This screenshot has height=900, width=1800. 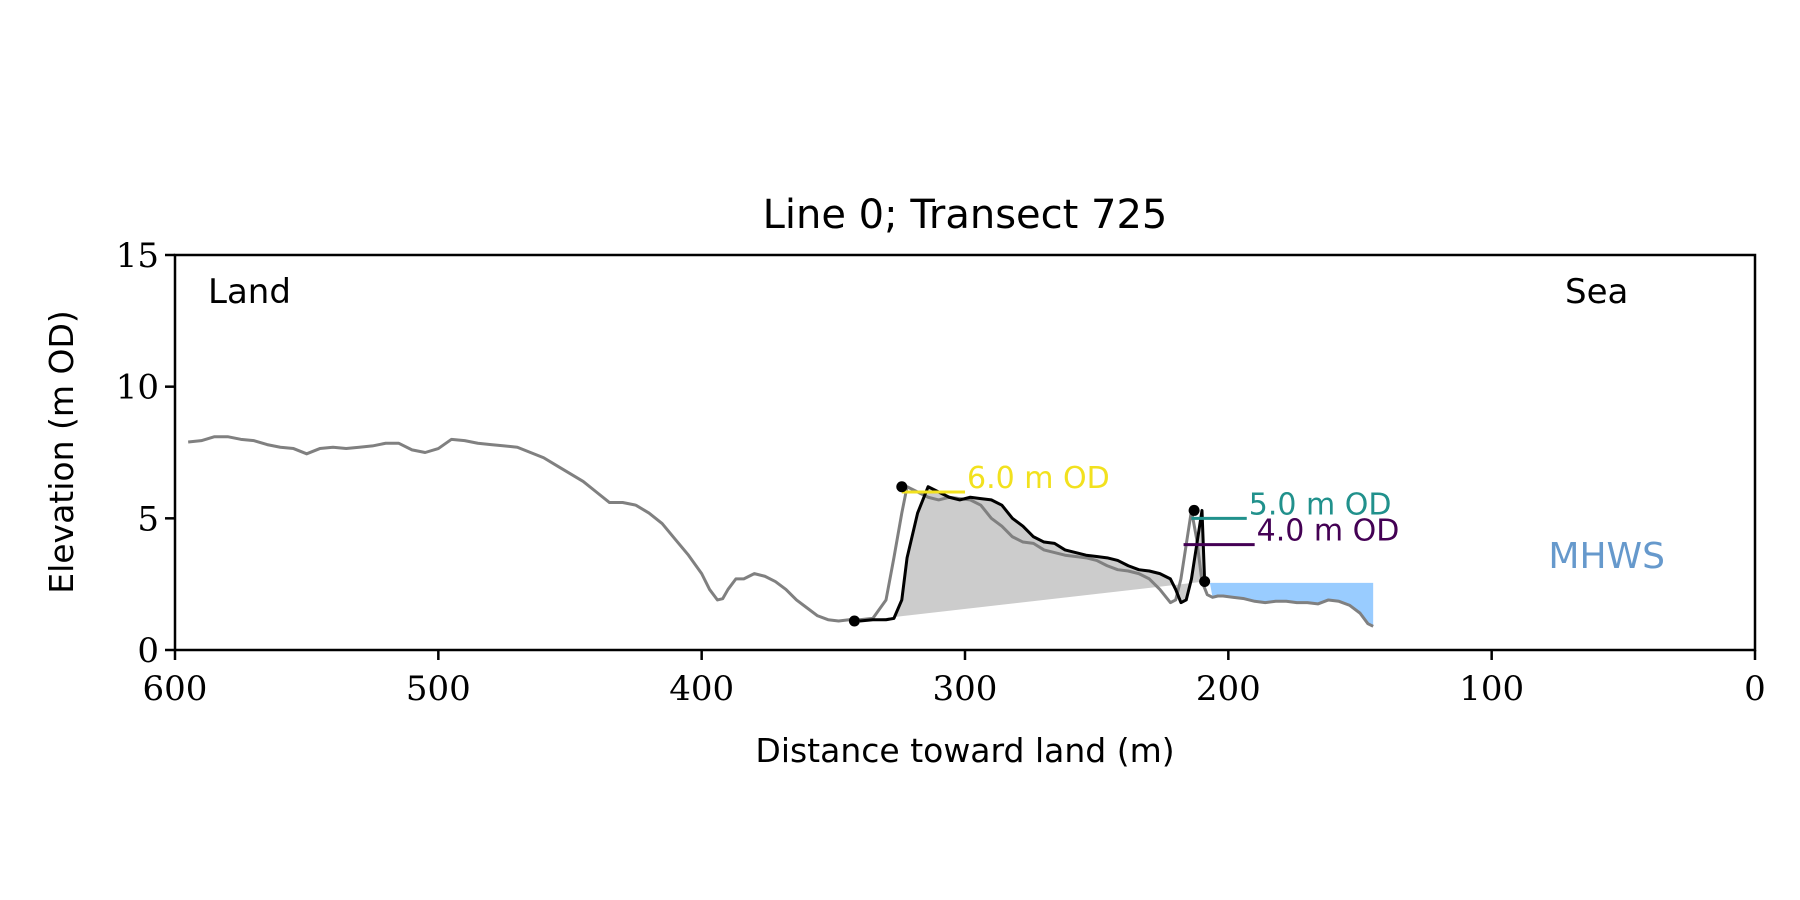 I want to click on land-label: Land, so click(x=249, y=292).